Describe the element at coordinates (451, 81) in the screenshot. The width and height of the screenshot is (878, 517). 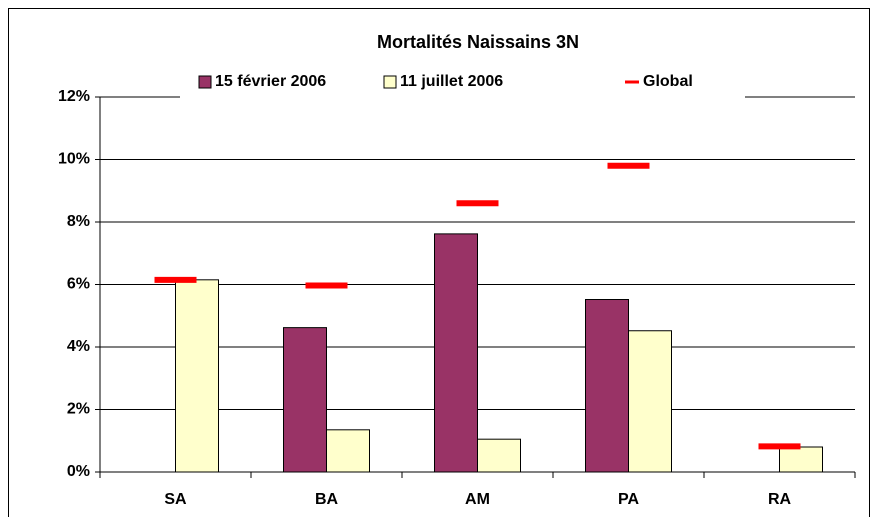
I see `legend-label: 11 juillet 2006` at that location.